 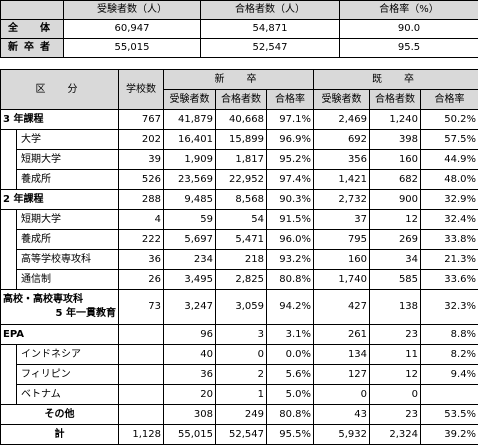 I want to click on table-cell: 5,932, so click(x=342, y=434).